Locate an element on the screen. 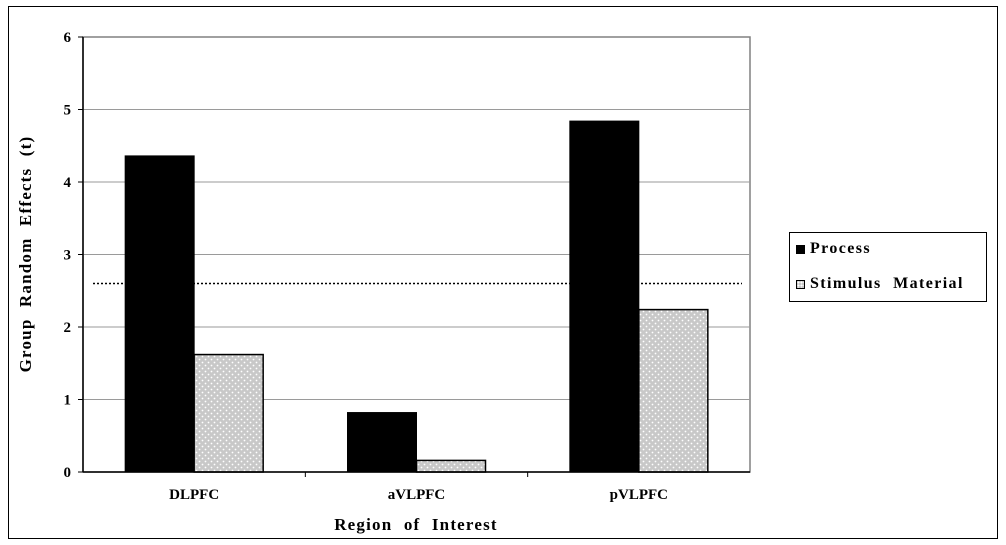  legend: Process Stimulus Material is located at coordinates (888, 267).